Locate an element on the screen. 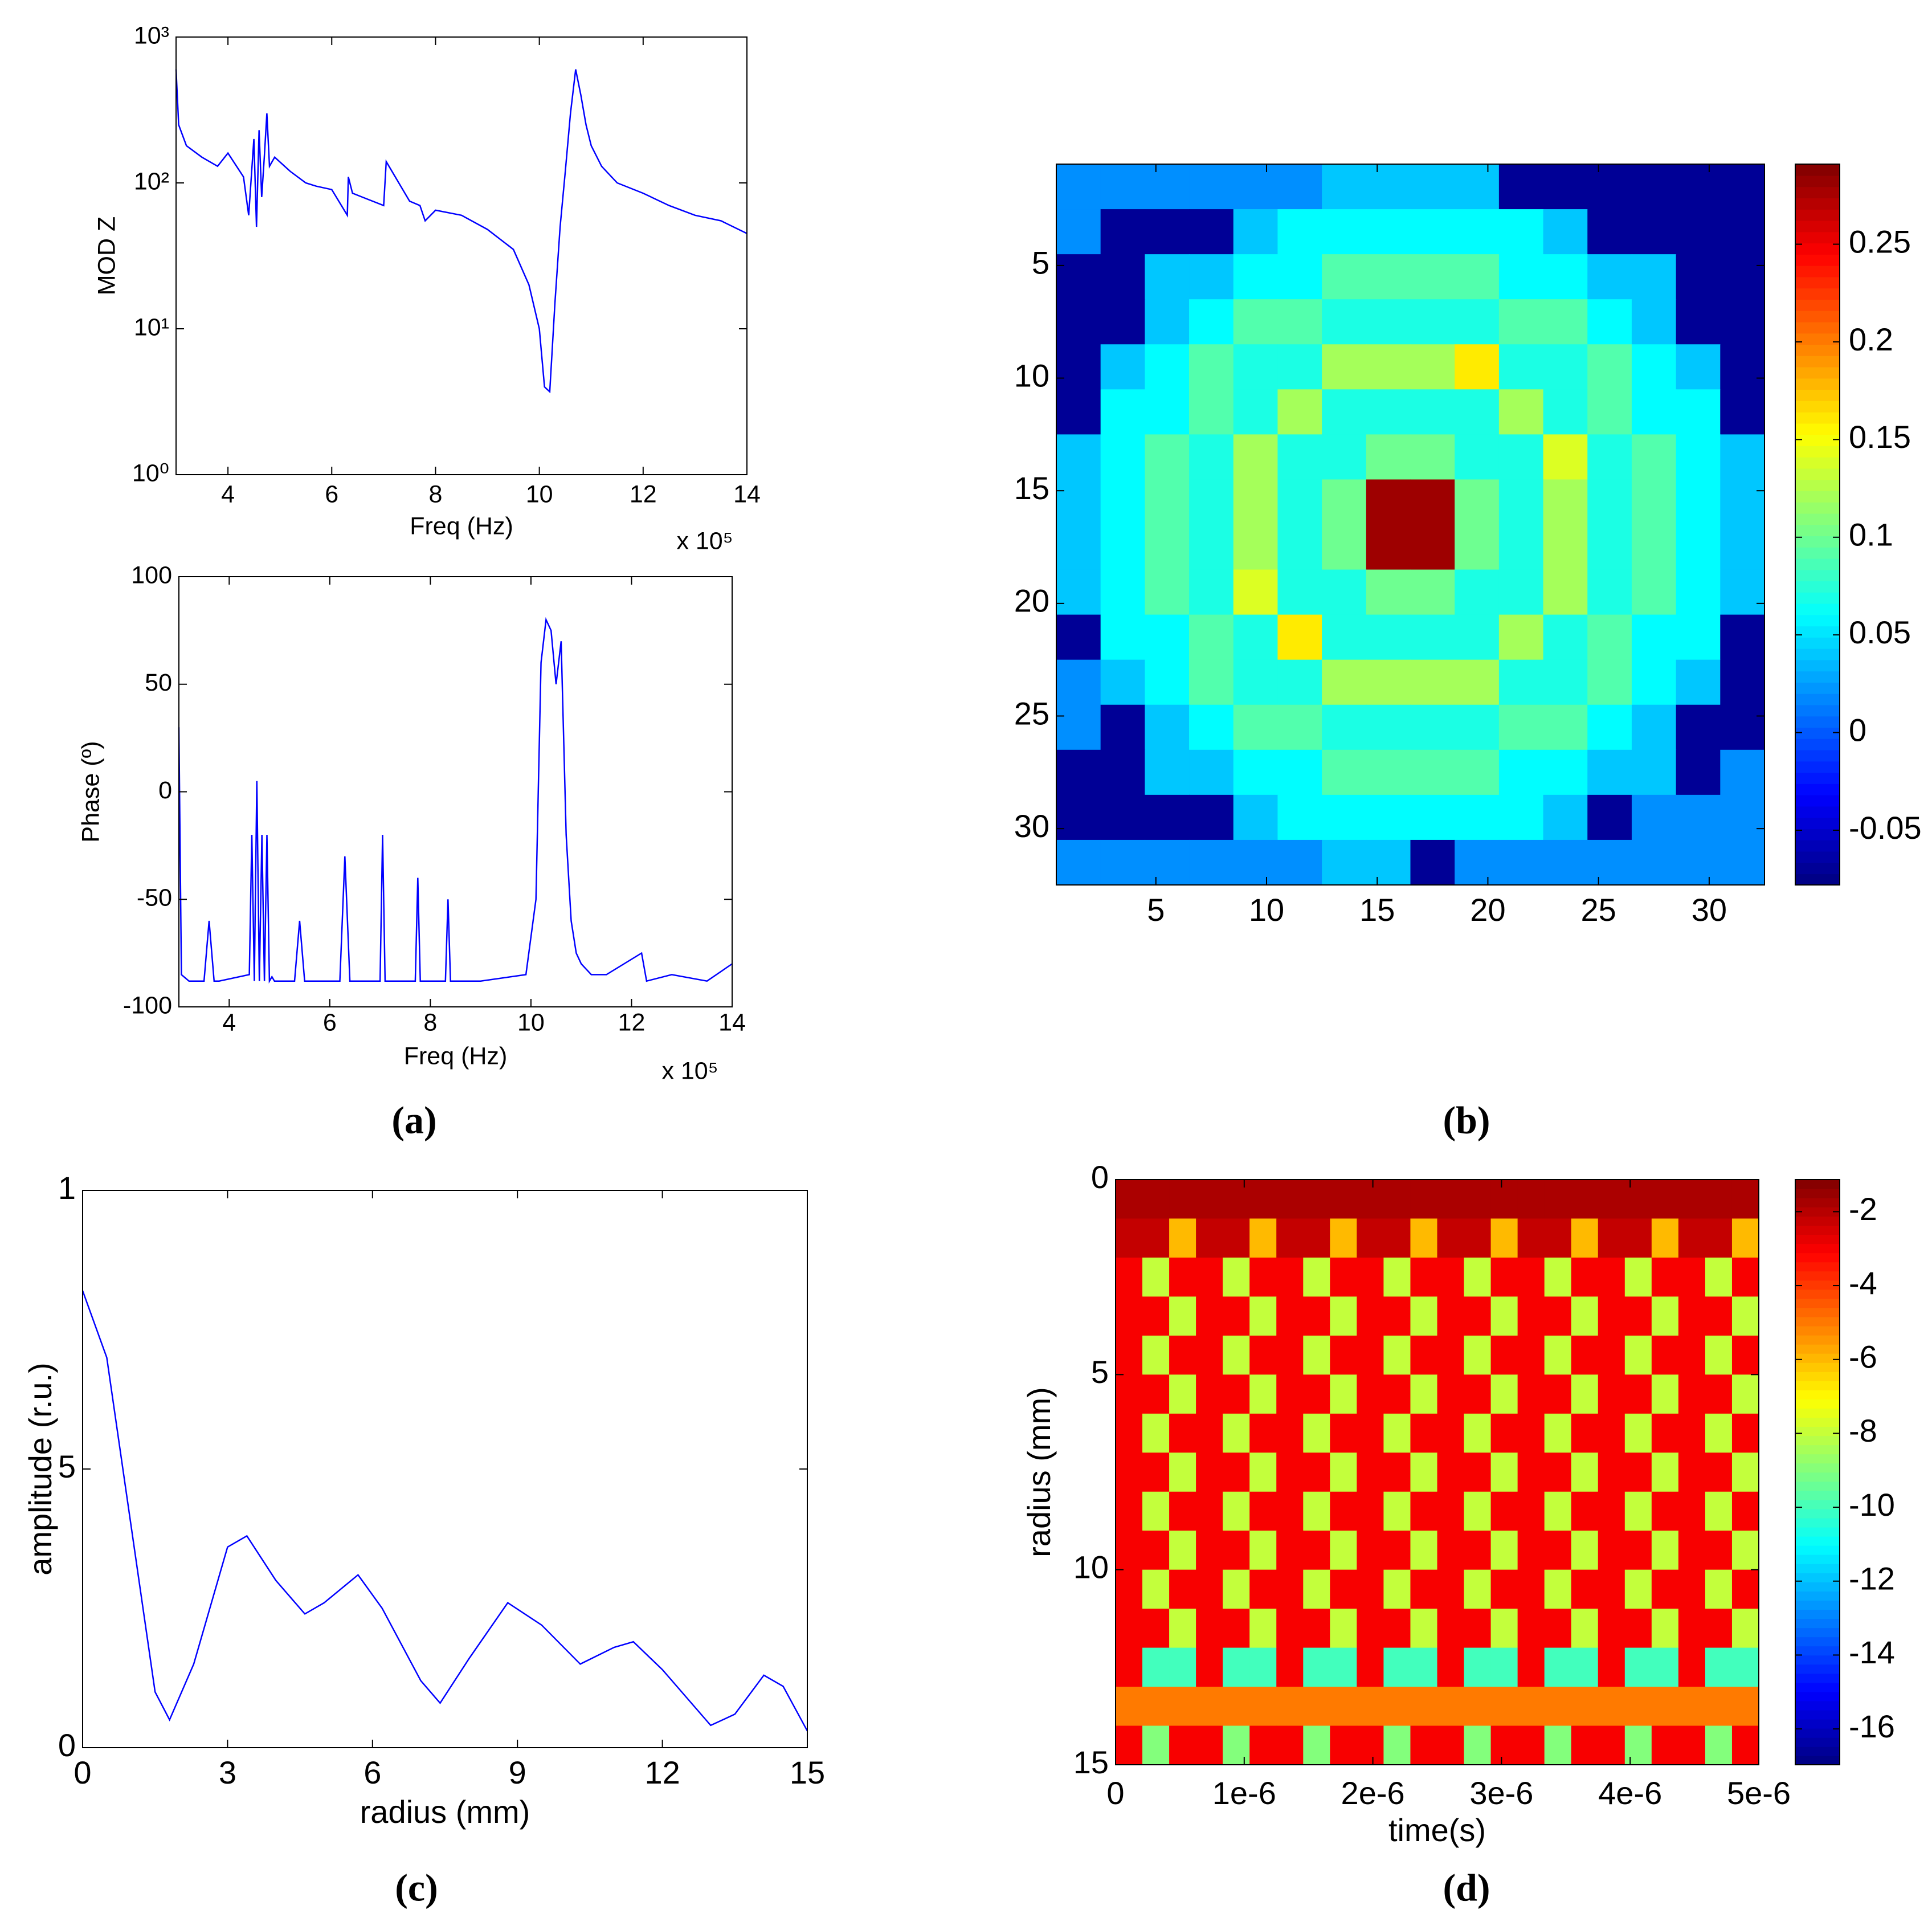 This screenshot has width=1932, height=1930. y-tick-label: 5 is located at coordinates (1100, 1372).